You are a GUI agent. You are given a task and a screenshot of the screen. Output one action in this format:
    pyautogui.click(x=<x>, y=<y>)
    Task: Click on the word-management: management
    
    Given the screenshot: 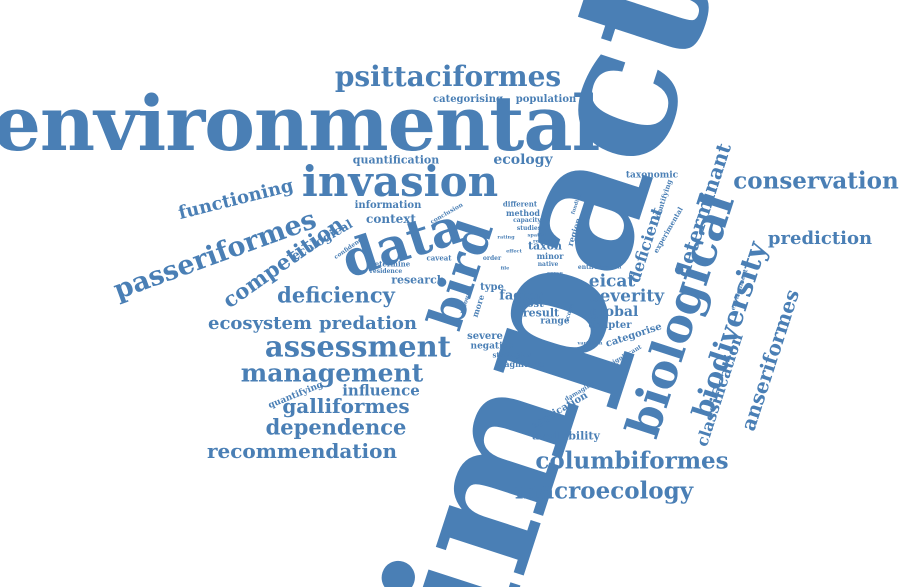 What is the action you would take?
    pyautogui.click(x=332, y=373)
    